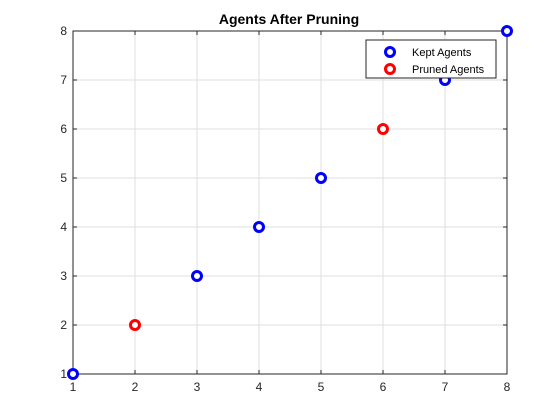 Image resolution: width=560 pixels, height=420 pixels. Describe the element at coordinates (197, 387) in the screenshot. I see `x-tick-label: 3` at that location.